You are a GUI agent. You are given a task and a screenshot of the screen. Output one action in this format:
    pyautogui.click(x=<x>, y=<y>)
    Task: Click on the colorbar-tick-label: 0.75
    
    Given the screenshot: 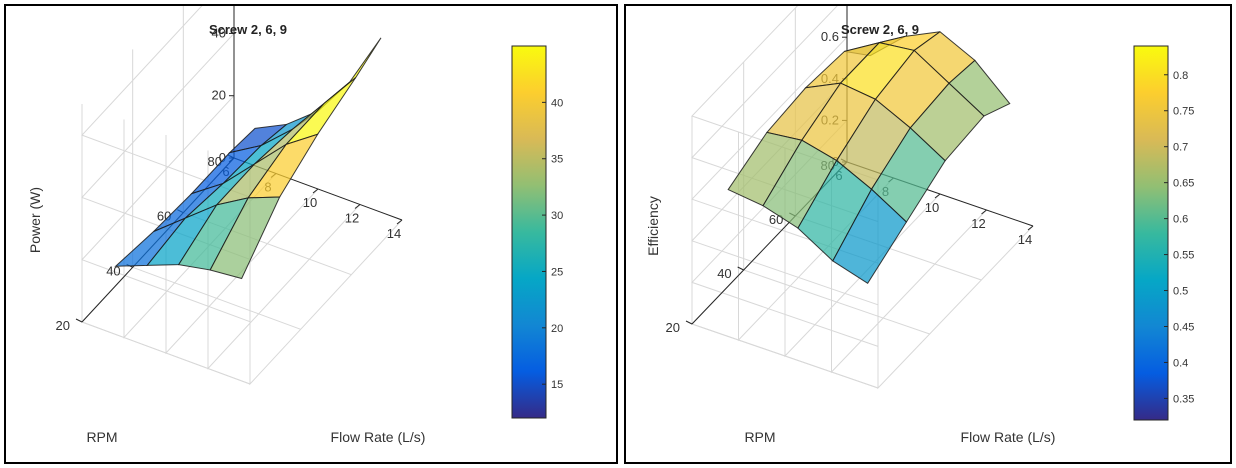 What is the action you would take?
    pyautogui.click(x=1183, y=112)
    